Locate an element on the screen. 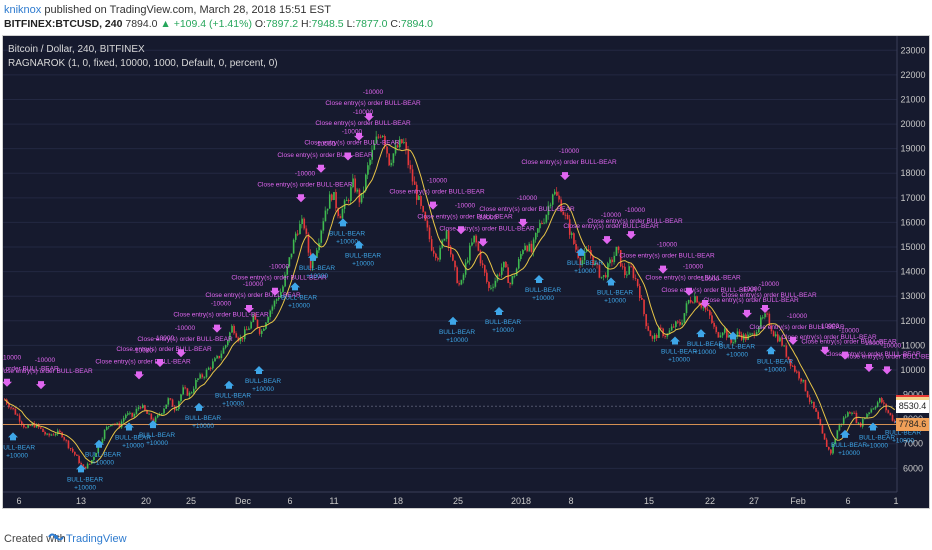  open-value: 7897.2 is located at coordinates (282, 24).